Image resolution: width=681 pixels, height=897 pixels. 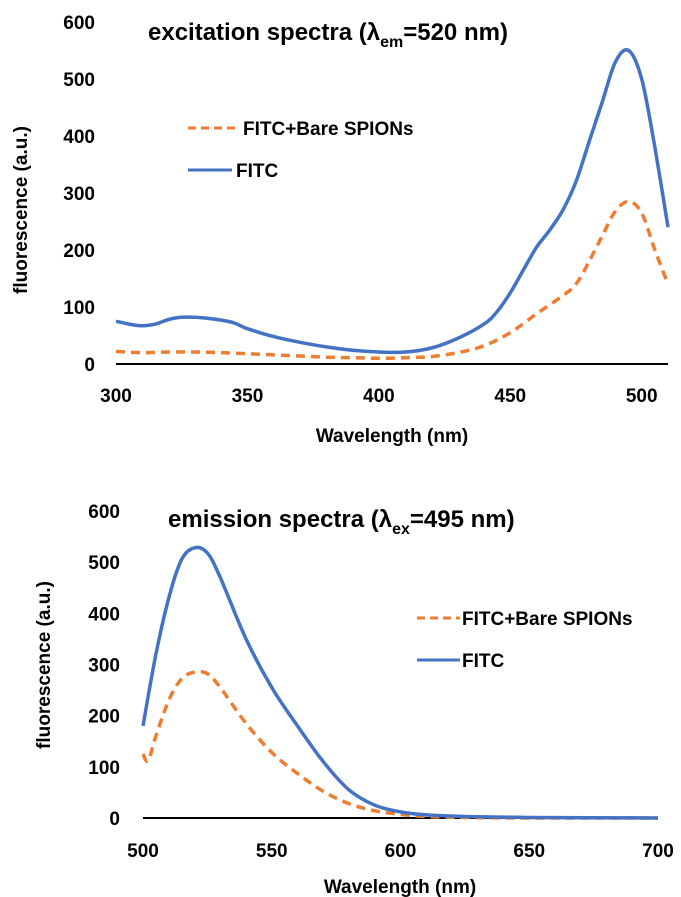 I want to click on x-tick-label: 550, so click(x=272, y=851).